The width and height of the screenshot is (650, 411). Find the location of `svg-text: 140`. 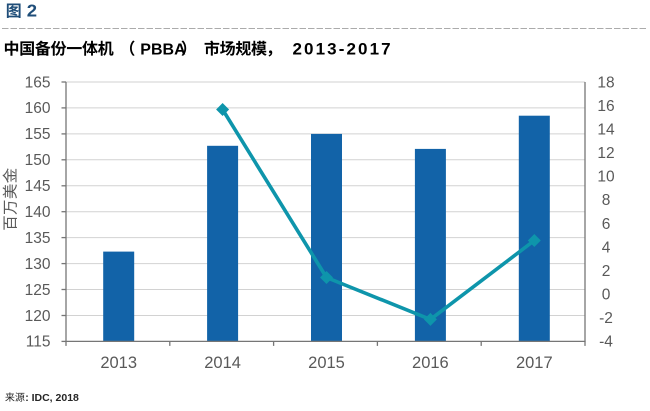

svg-text: 140 is located at coordinates (38, 212).